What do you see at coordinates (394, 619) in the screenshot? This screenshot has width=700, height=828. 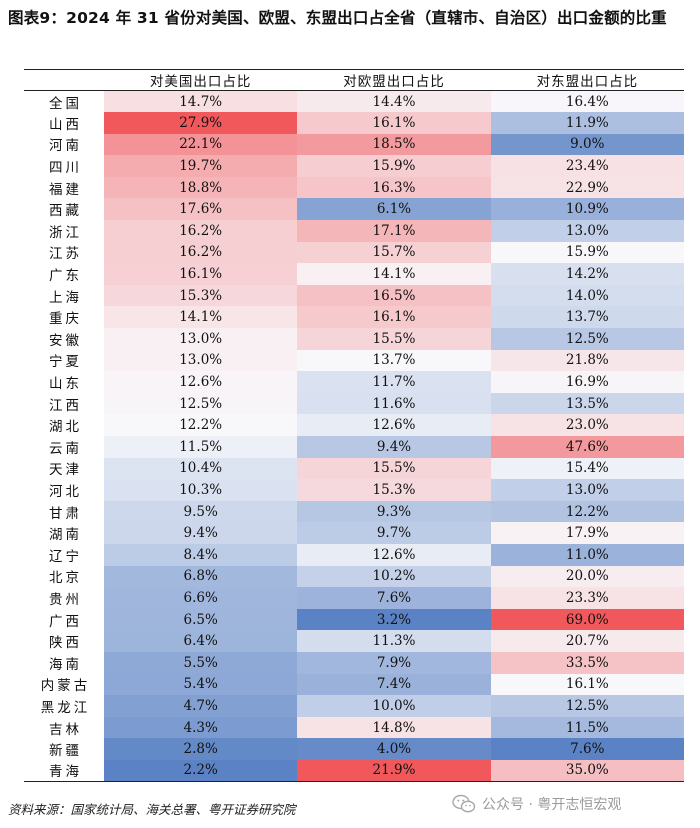 I see `cell-eu-share: 3.2%` at bounding box center [394, 619].